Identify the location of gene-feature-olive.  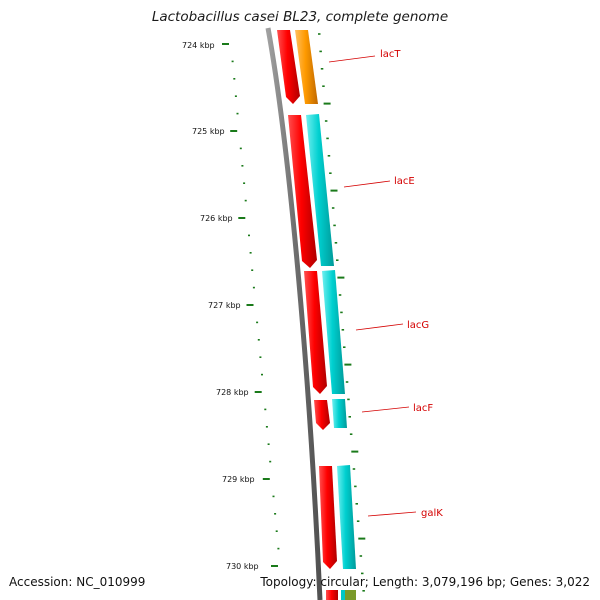
(350, 595).